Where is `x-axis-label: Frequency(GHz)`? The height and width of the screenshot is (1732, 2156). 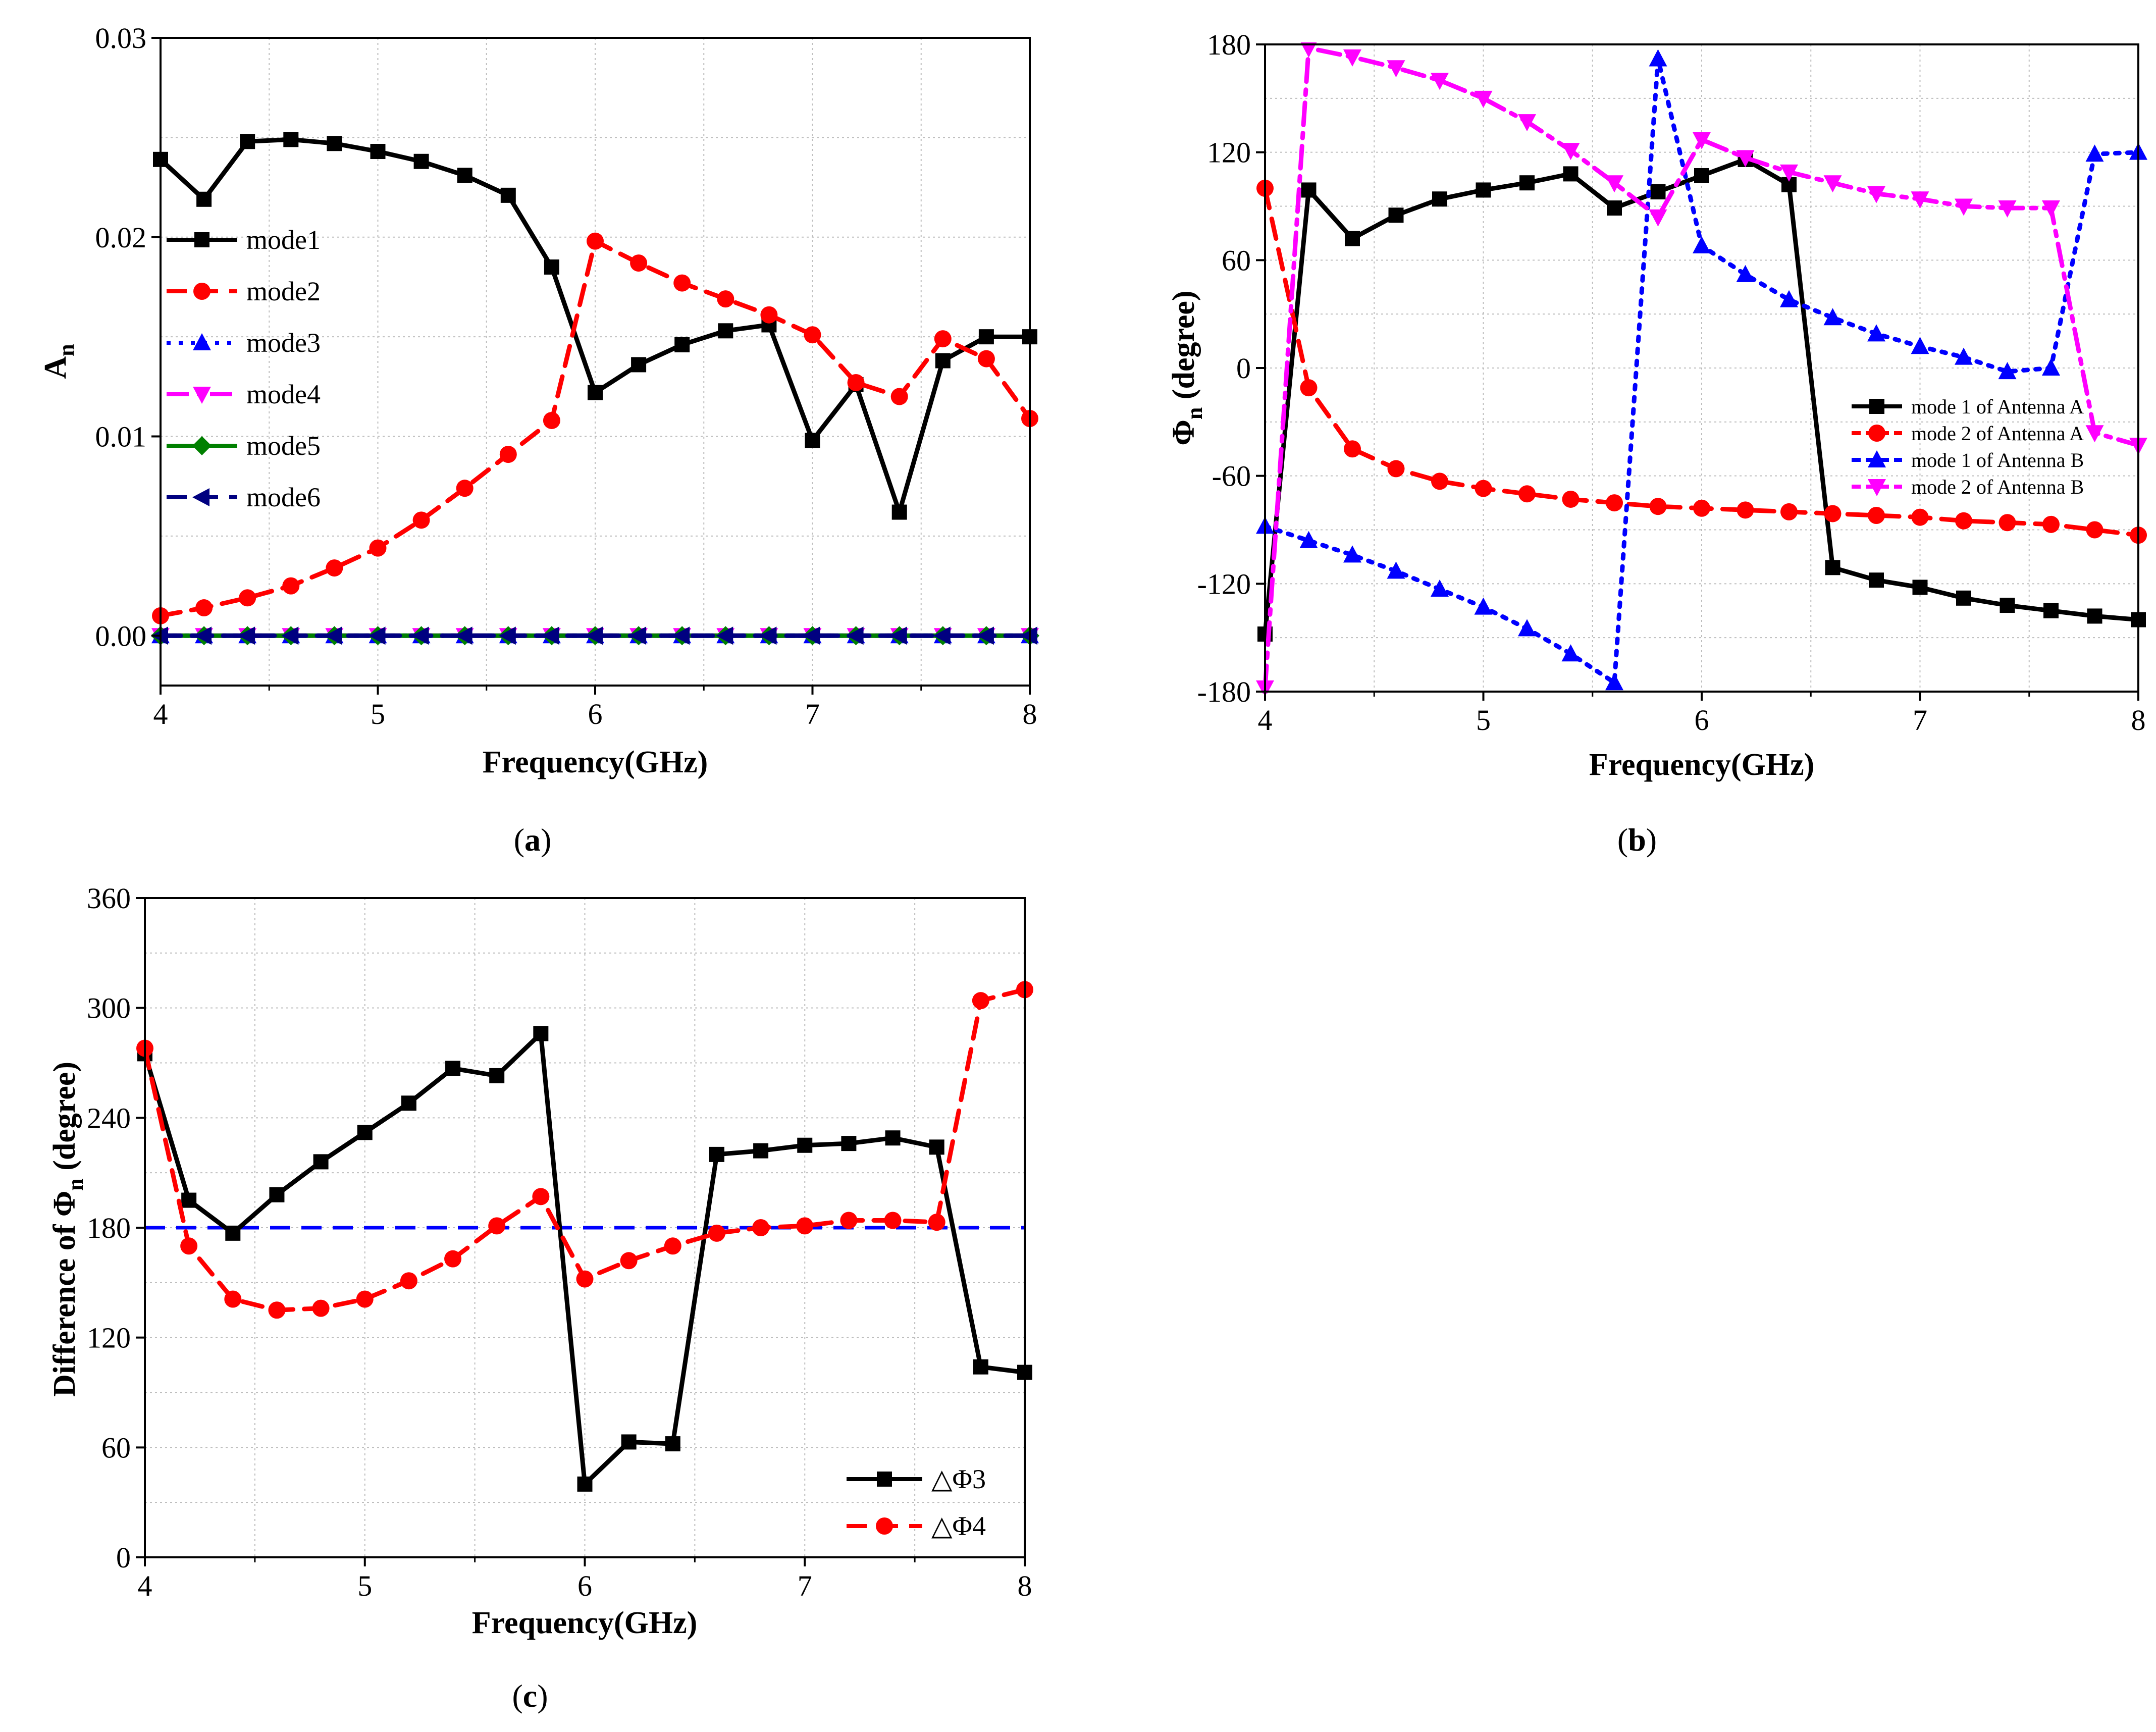
x-axis-label: Frequency(GHz) is located at coordinates (585, 1623).